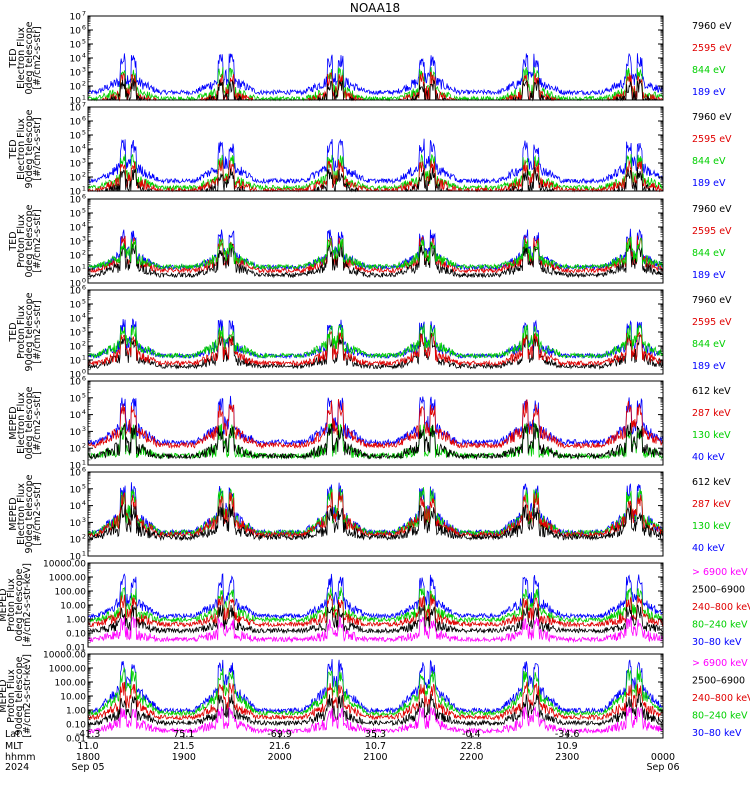 The height and width of the screenshot is (800, 750). Describe the element at coordinates (709, 275) in the screenshot. I see `legend-entry: 189 eV` at that location.